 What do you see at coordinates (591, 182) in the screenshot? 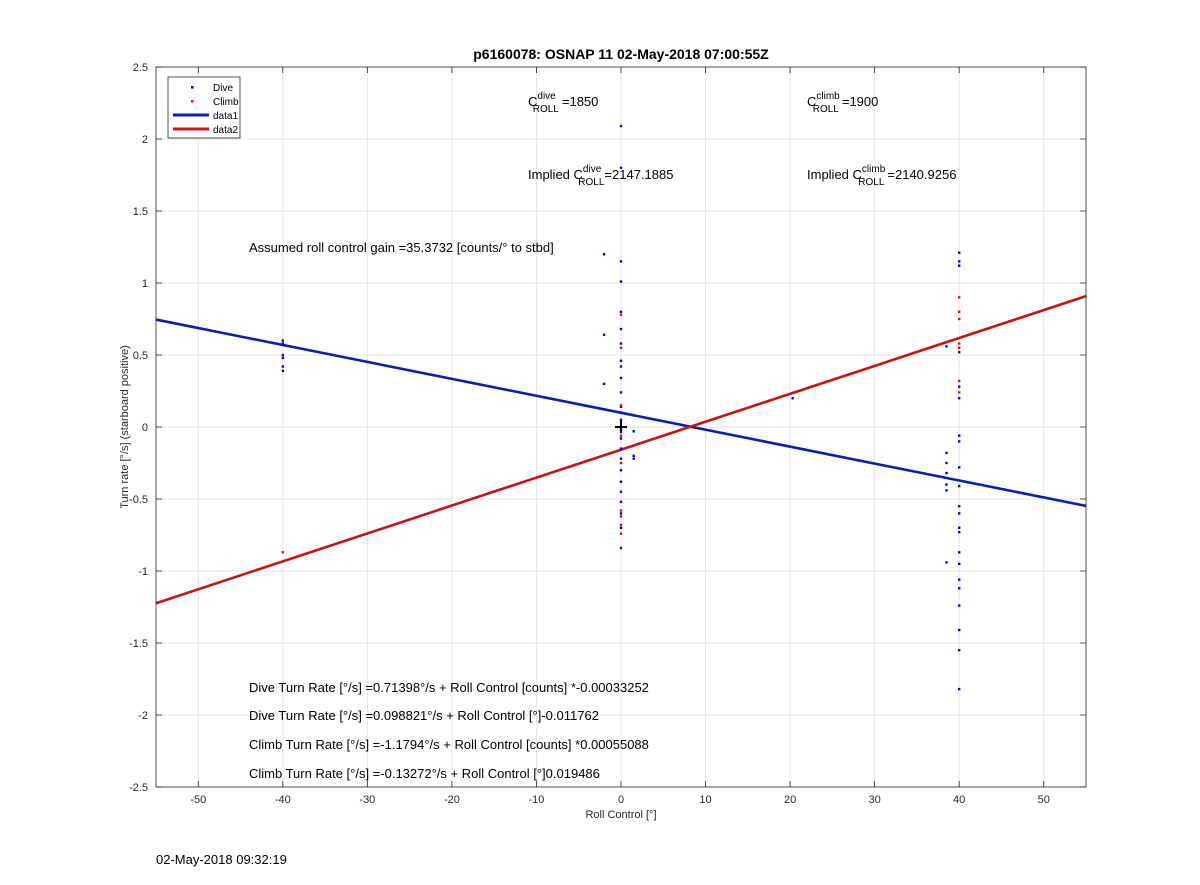
I see `implied-dive-sub: ROLL` at bounding box center [591, 182].